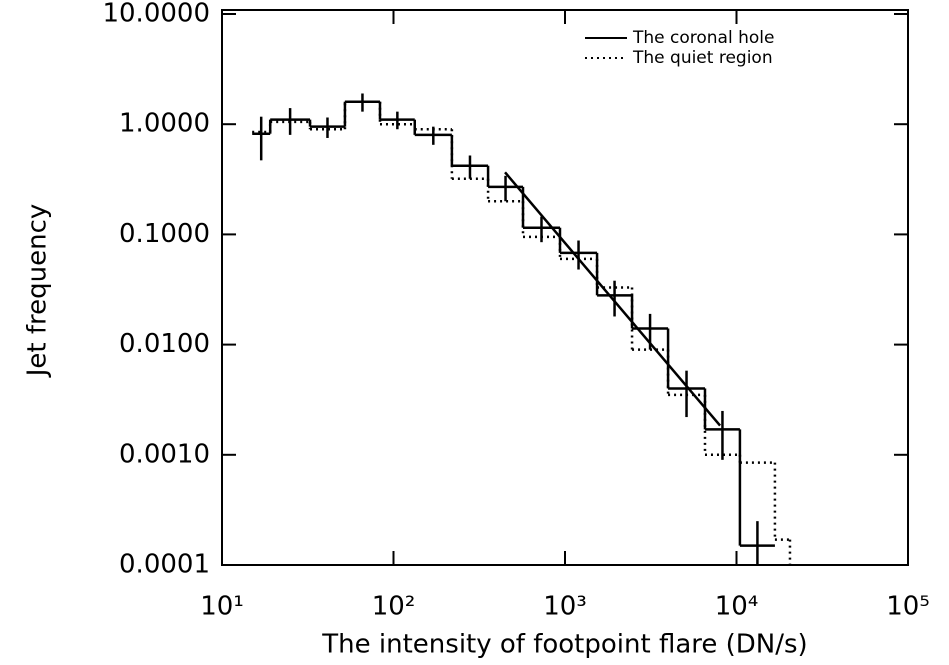 Image resolution: width=949 pixels, height=665 pixels. Describe the element at coordinates (164, 565) in the screenshot. I see `y-tick-label: 0.0001` at that location.